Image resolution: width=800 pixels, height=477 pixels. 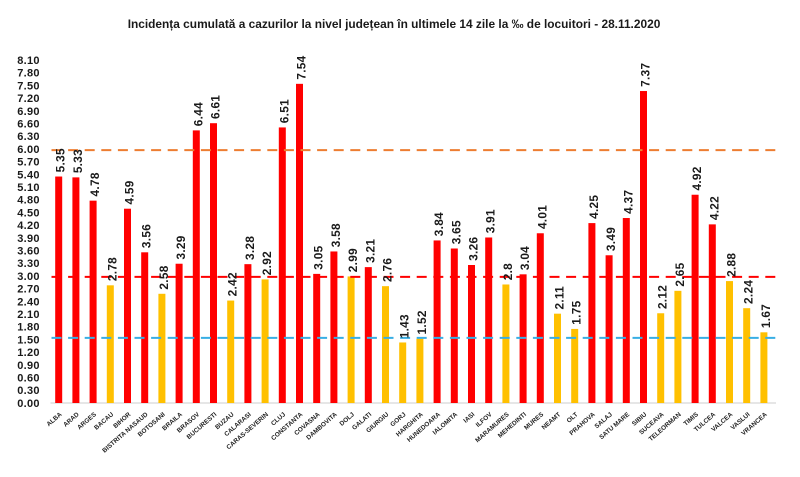 What do you see at coordinates (388, 270) in the screenshot?
I see `svg-text: 2.76` at bounding box center [388, 270].